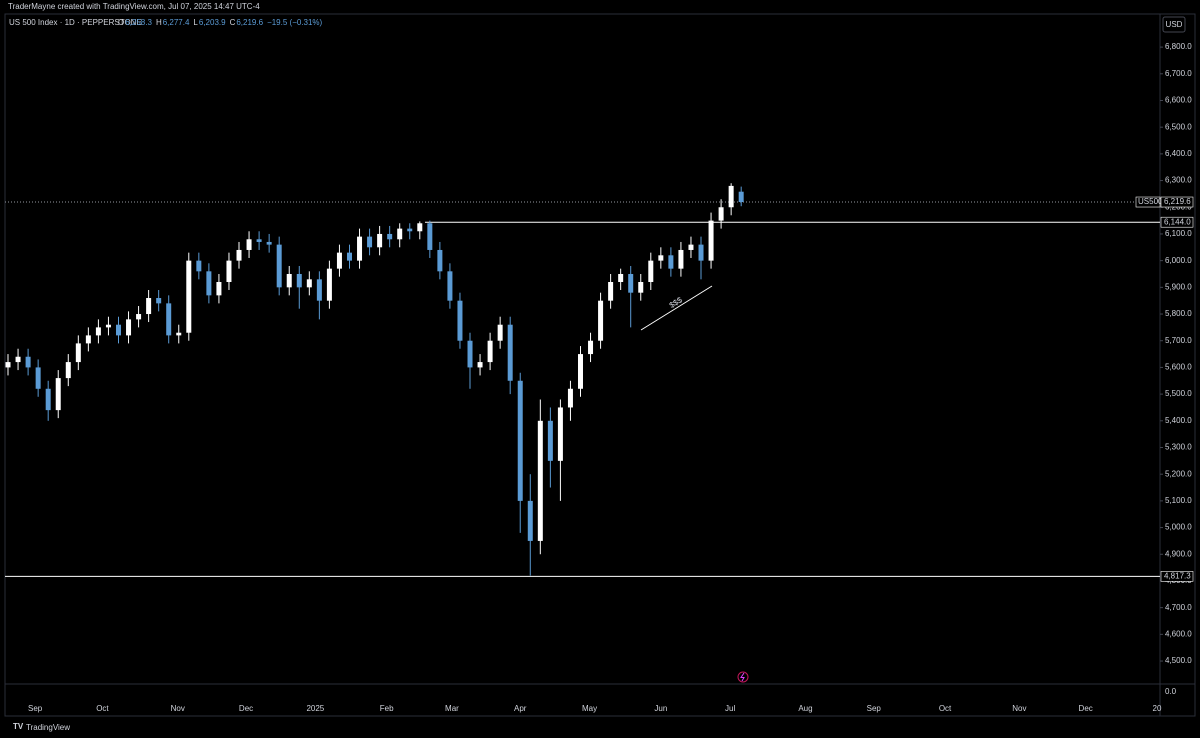 This screenshot has height=738, width=1200. What do you see at coordinates (1174, 24) in the screenshot?
I see `currency-box` at bounding box center [1174, 24].